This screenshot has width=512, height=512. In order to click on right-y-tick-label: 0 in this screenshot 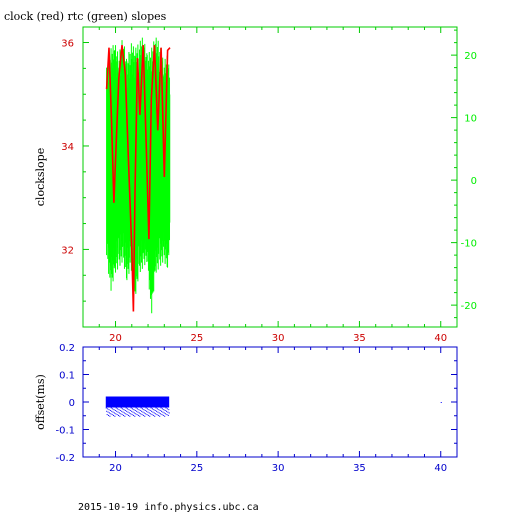, I will do `click(474, 181)`.